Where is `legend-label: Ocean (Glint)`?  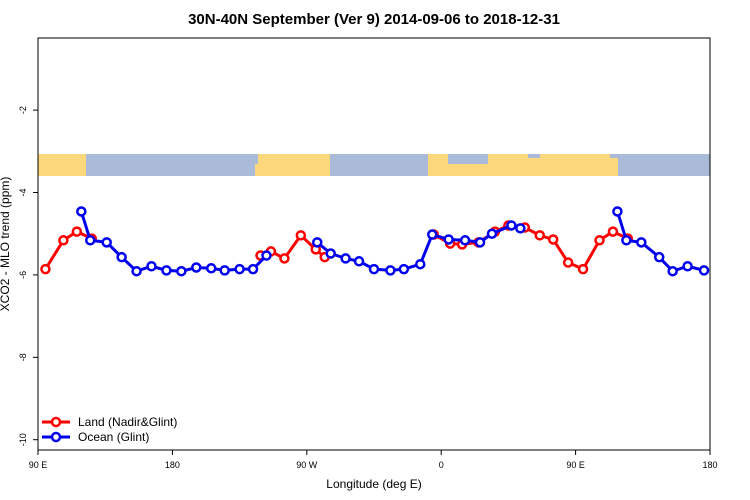
legend-label: Ocean (Glint) is located at coordinates (113, 437).